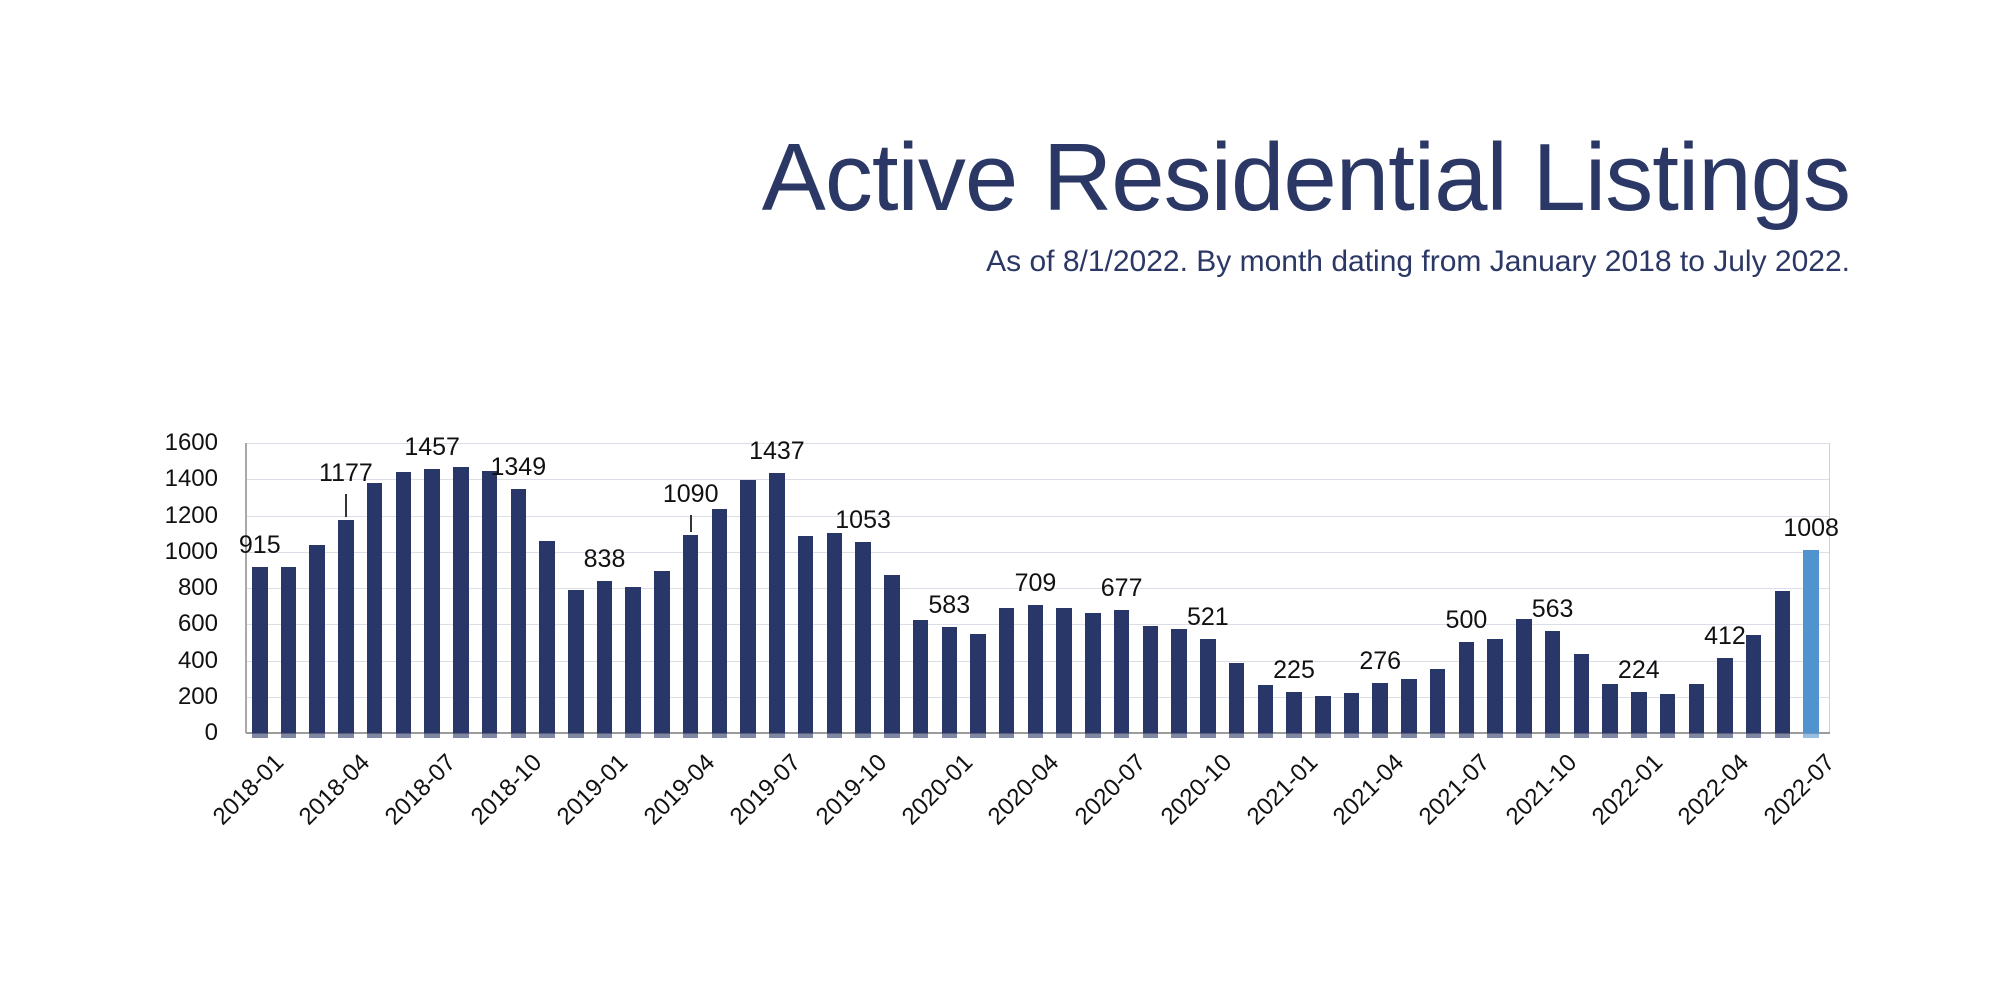 The image size is (2000, 1000). What do you see at coordinates (1725, 636) in the screenshot?
I see `bar-value-label: 412` at bounding box center [1725, 636].